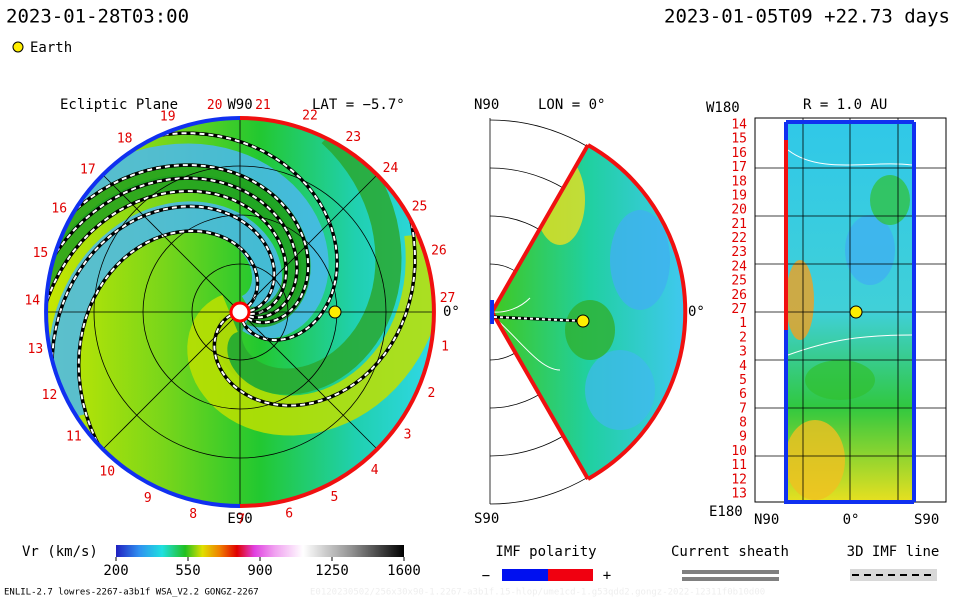  What do you see at coordinates (723, 108) in the screenshot?
I see `w180: W180` at bounding box center [723, 108].